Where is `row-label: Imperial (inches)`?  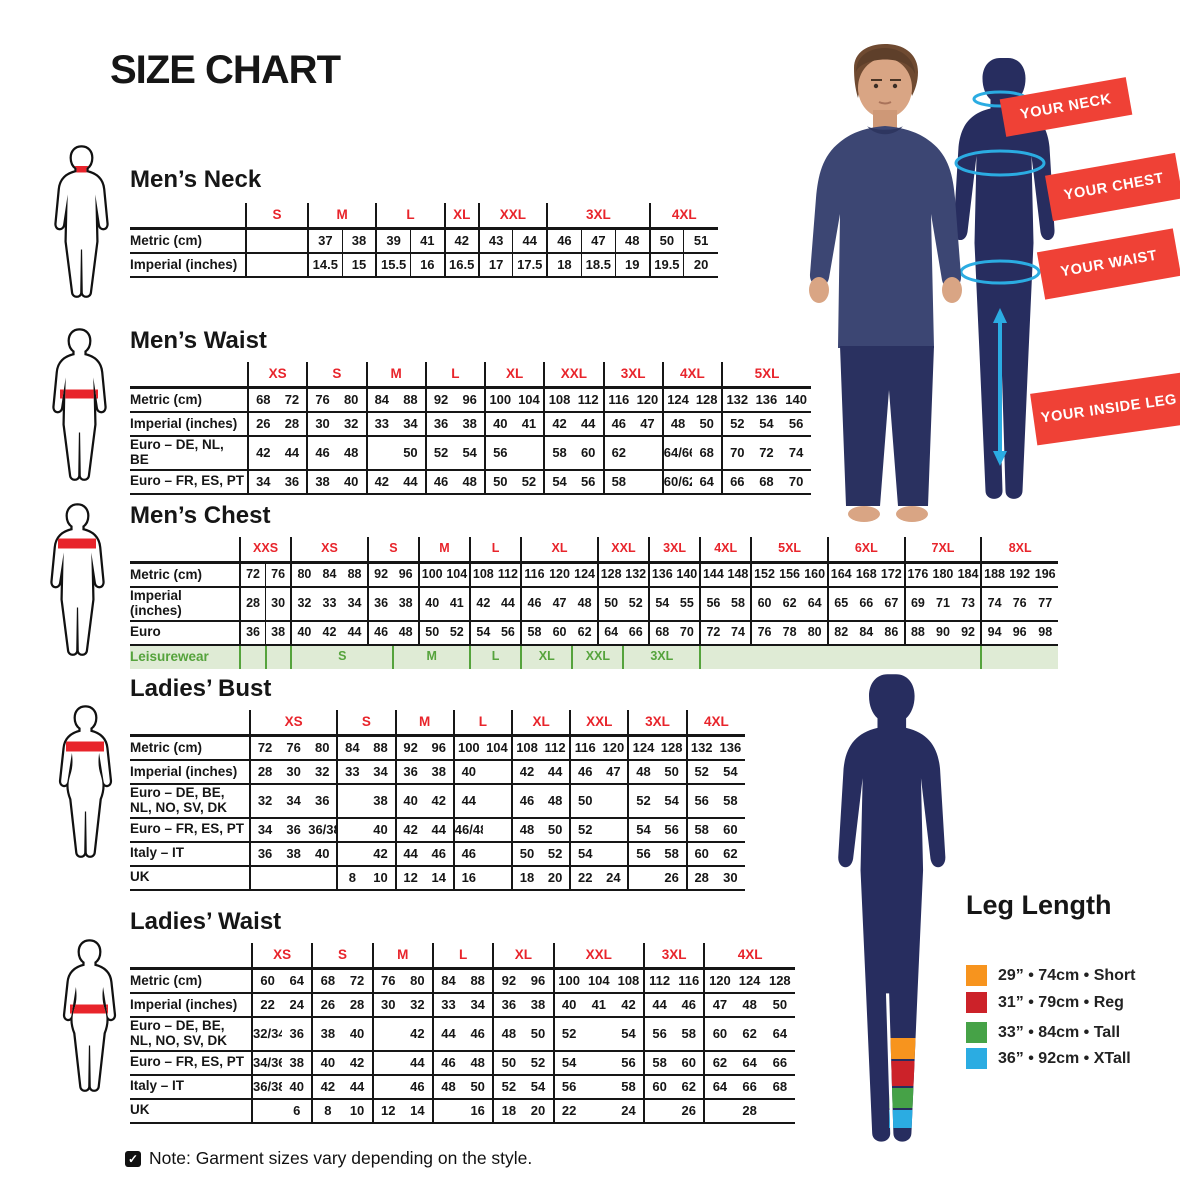
row-label: Imperial (inches) is located at coordinates (185, 604).